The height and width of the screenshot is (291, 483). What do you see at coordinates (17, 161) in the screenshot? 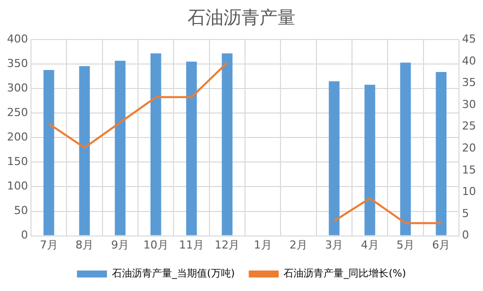
I see `y-tick-label: 150` at bounding box center [17, 161].